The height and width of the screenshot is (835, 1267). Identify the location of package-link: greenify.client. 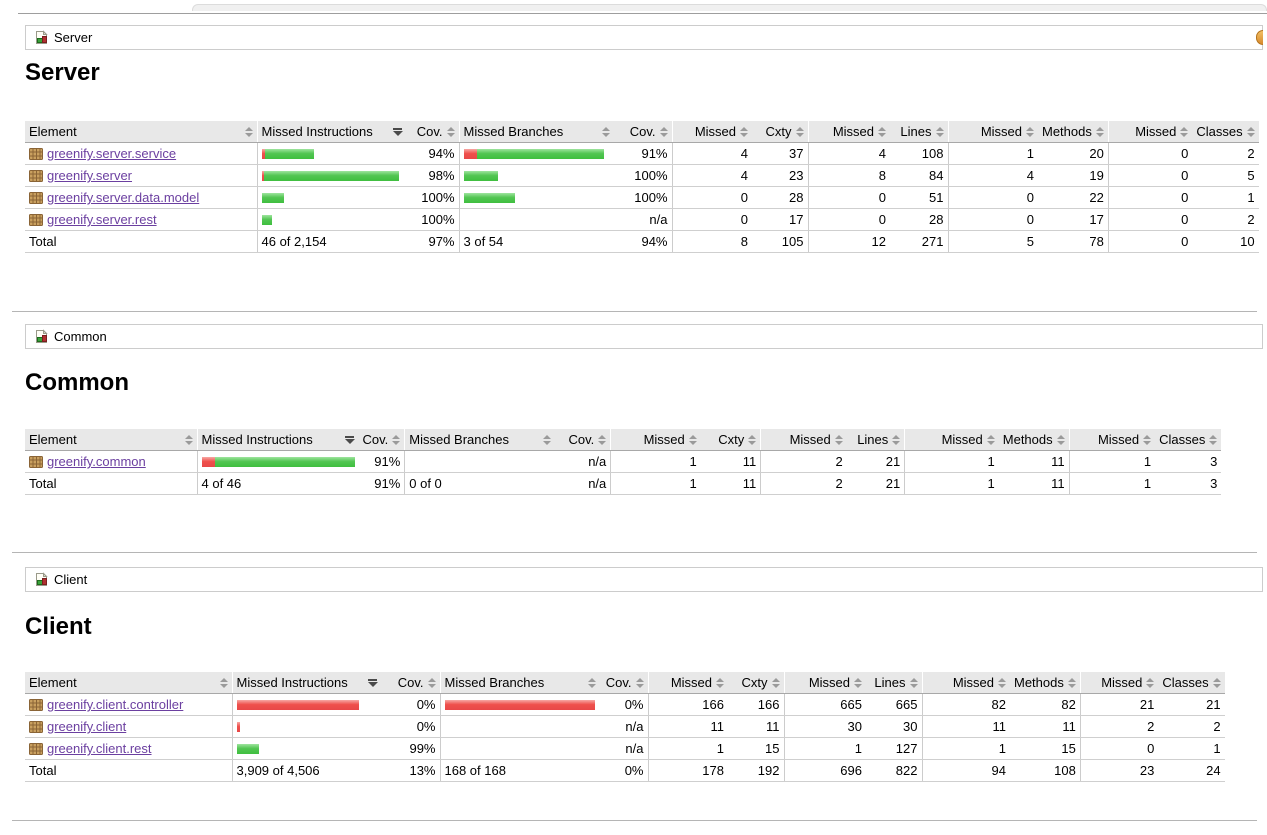
(87, 726).